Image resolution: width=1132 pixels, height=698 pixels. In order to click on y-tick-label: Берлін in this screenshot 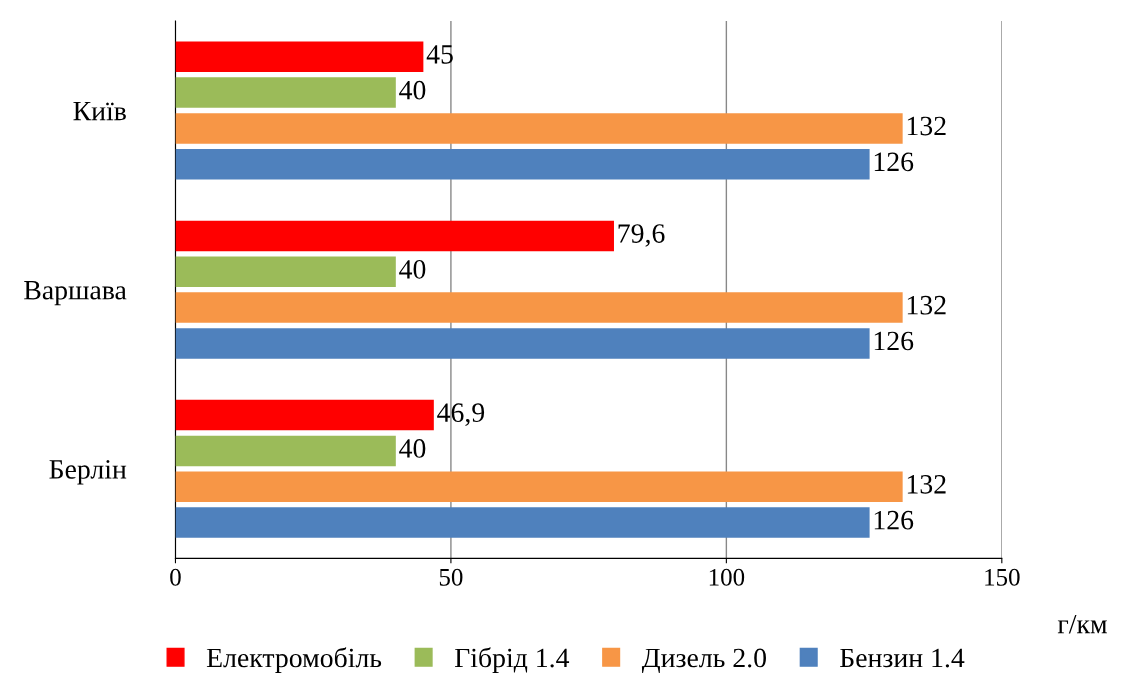, I will do `click(88, 472)`.